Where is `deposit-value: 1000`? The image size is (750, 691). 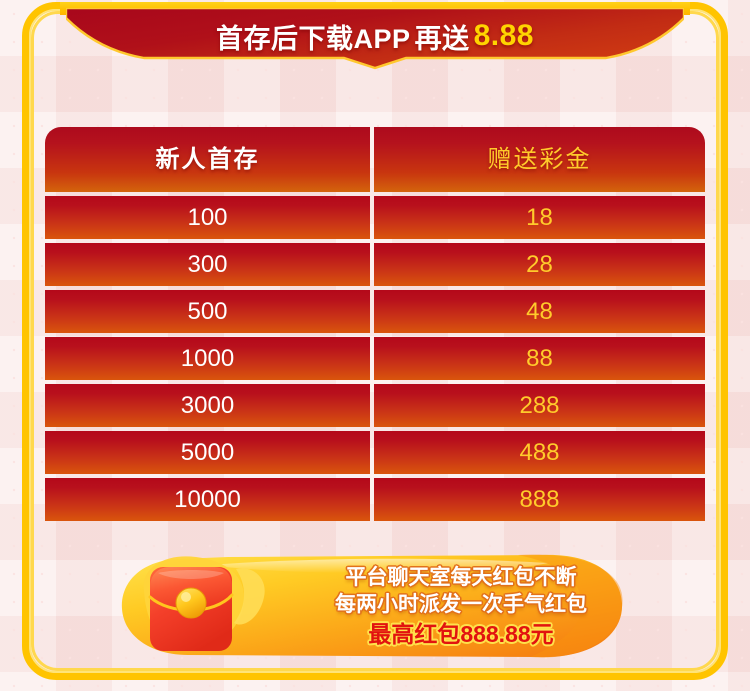 deposit-value: 1000 is located at coordinates (207, 358).